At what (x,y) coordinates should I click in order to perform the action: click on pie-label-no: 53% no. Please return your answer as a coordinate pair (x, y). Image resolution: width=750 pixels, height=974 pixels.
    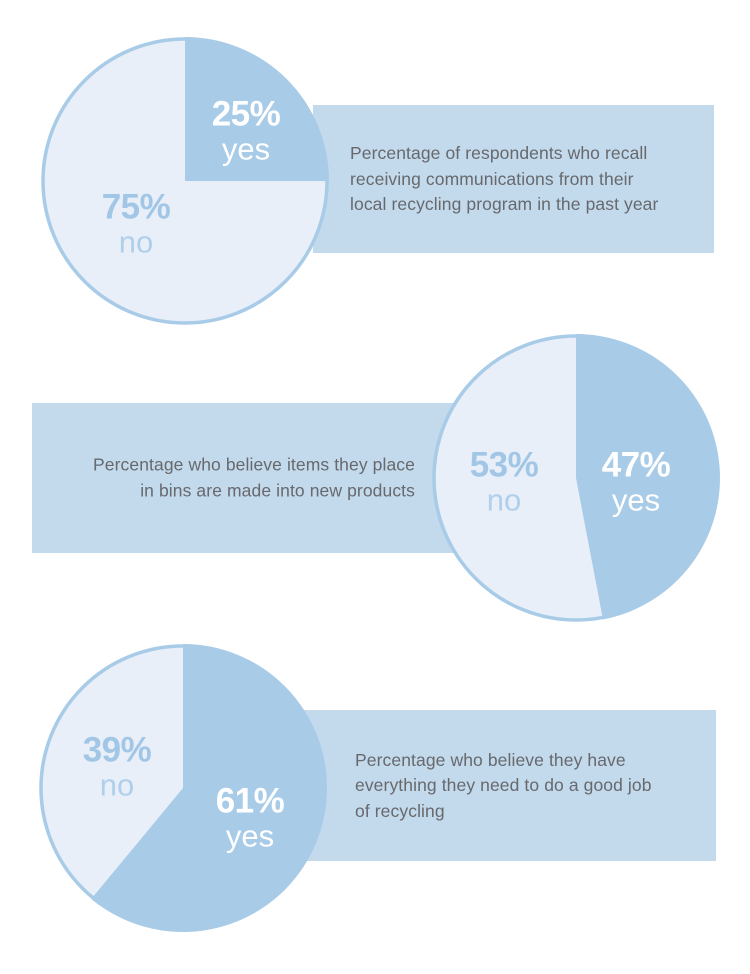
    Looking at the image, I should click on (504, 481).